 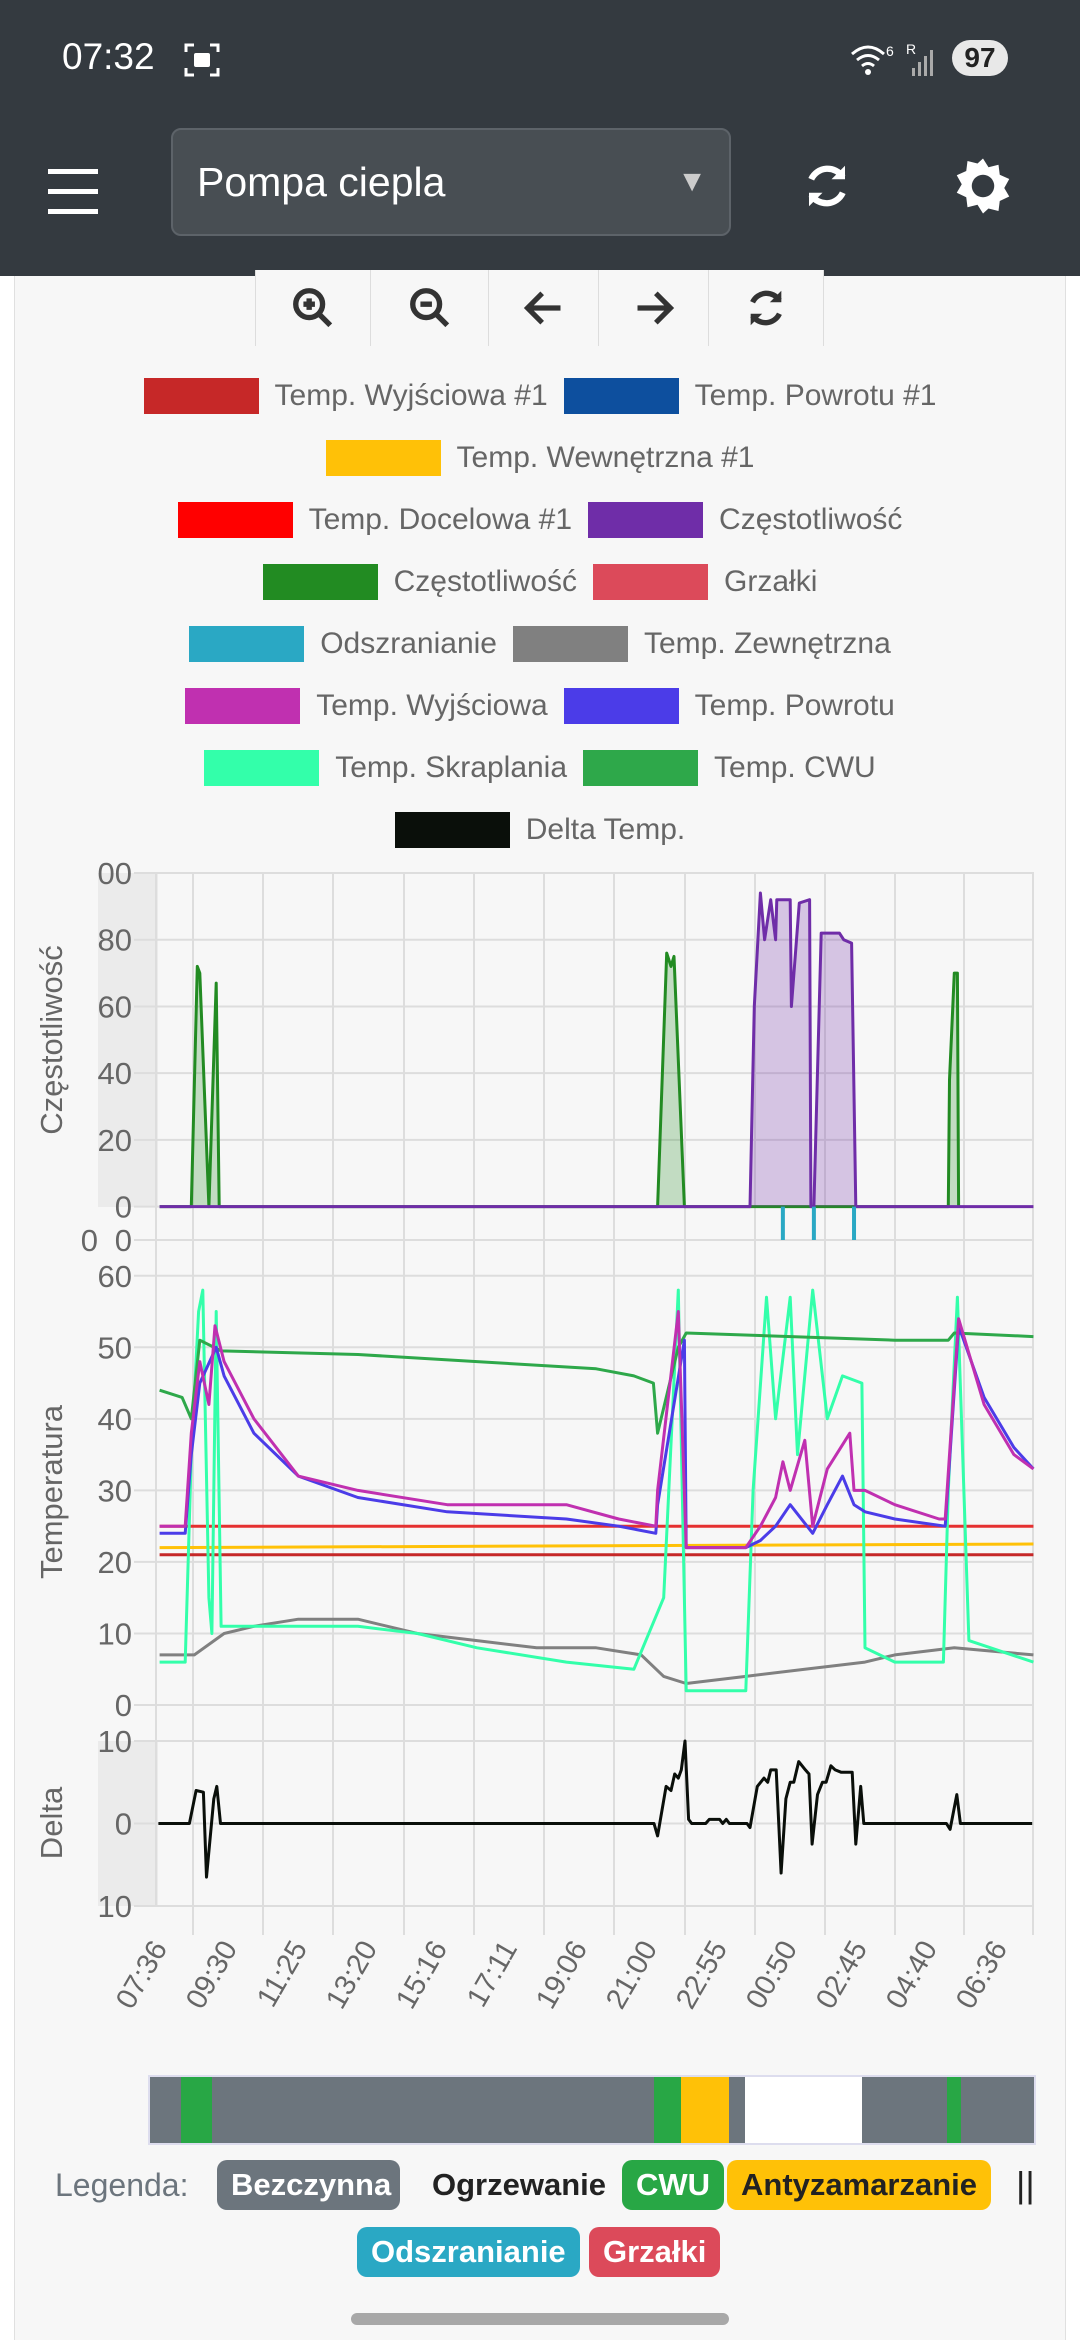 I want to click on badge-heating: Ogrzewanie, so click(x=519, y=2184).